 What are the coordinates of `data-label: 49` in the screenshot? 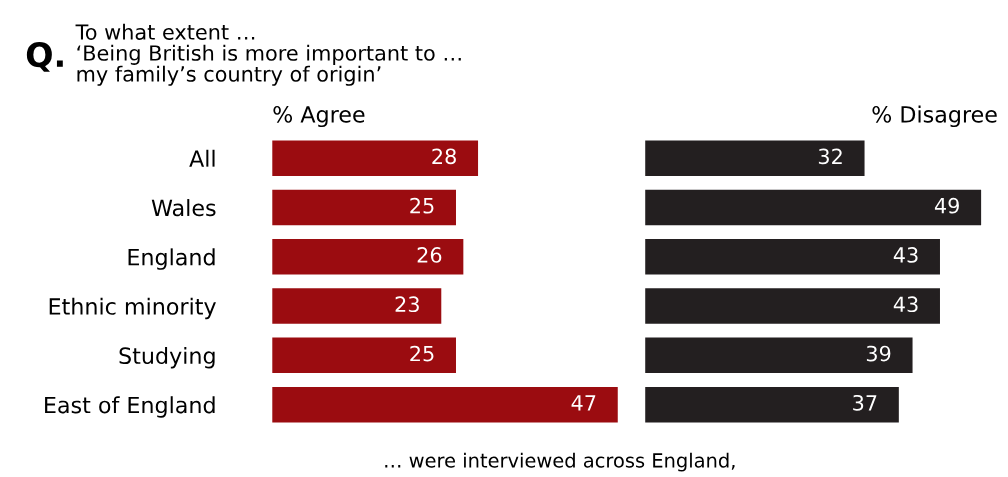 It's located at (946, 205).